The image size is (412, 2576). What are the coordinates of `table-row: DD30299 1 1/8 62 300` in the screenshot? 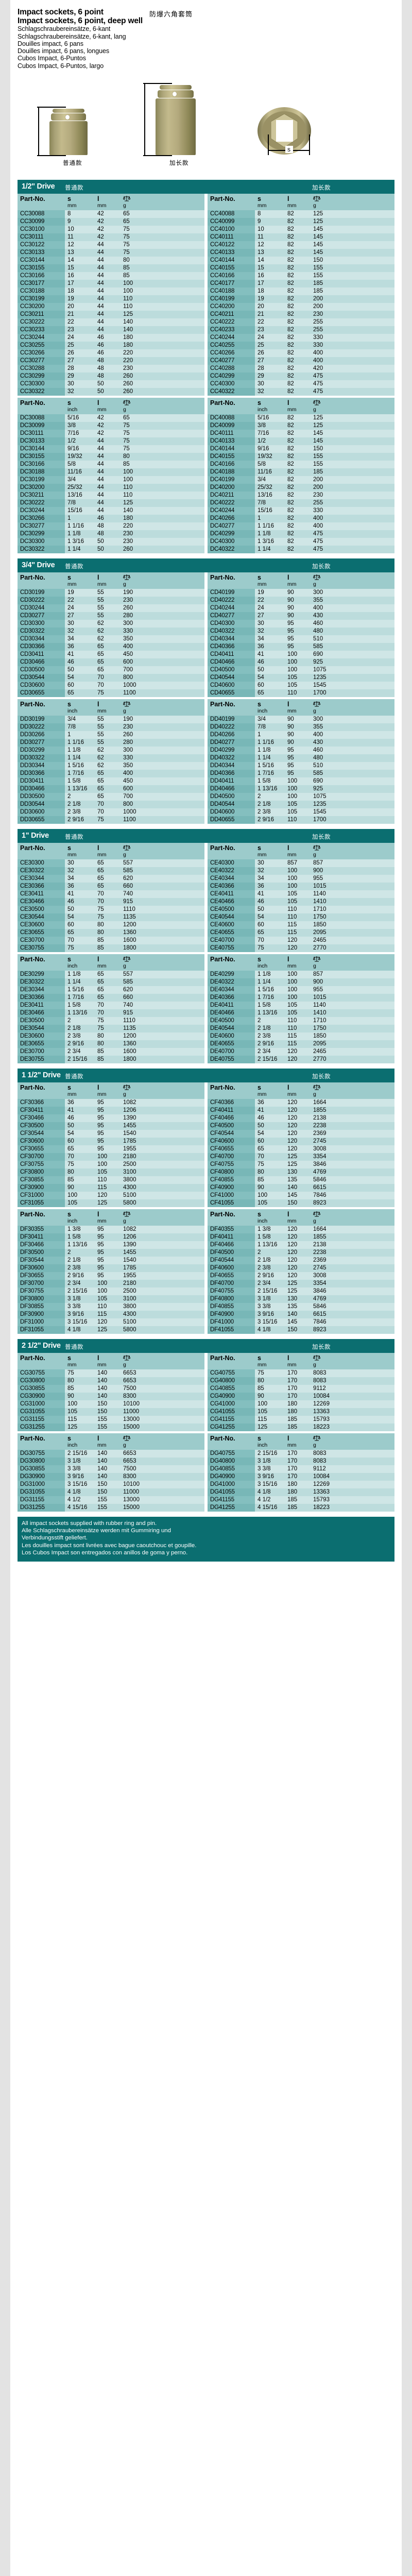 It's located at (111, 750).